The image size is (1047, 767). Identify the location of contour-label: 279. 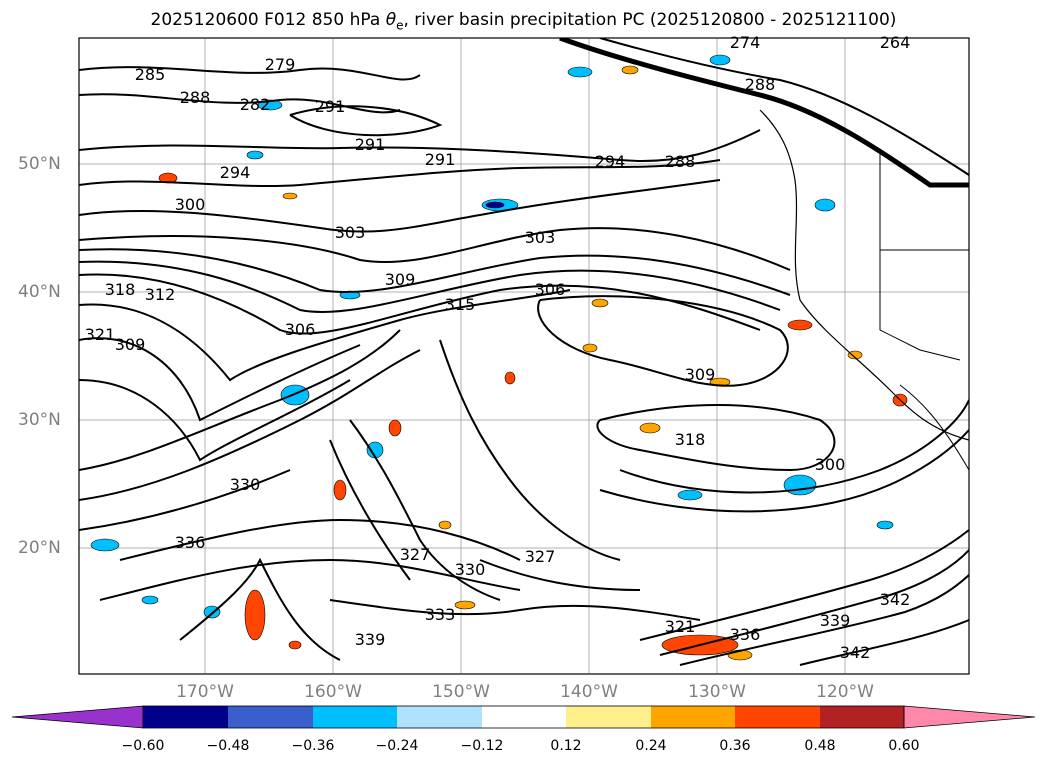
(280, 64).